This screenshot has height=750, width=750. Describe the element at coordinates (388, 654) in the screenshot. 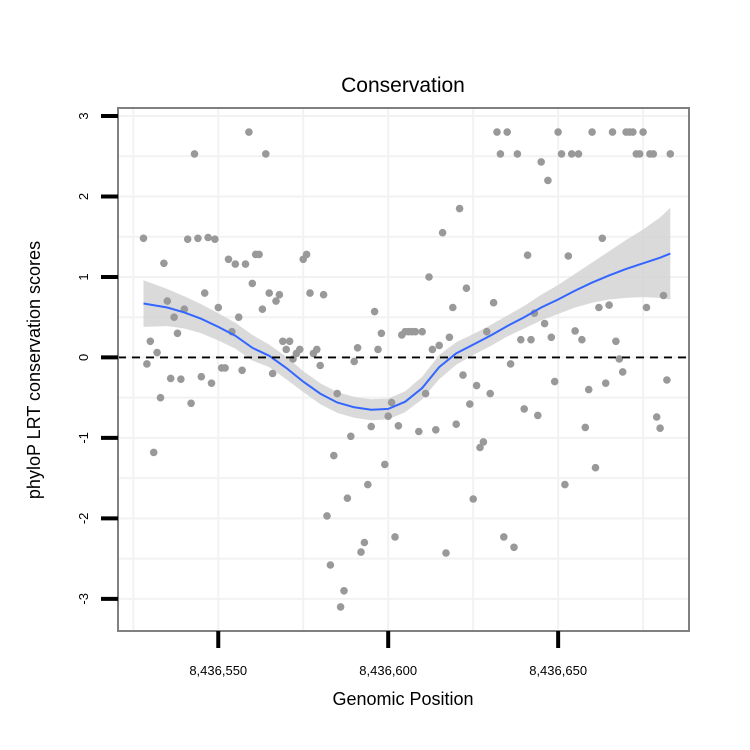

I see `x-axis: 8,436,550 8,436,600 8,436,650` at that location.